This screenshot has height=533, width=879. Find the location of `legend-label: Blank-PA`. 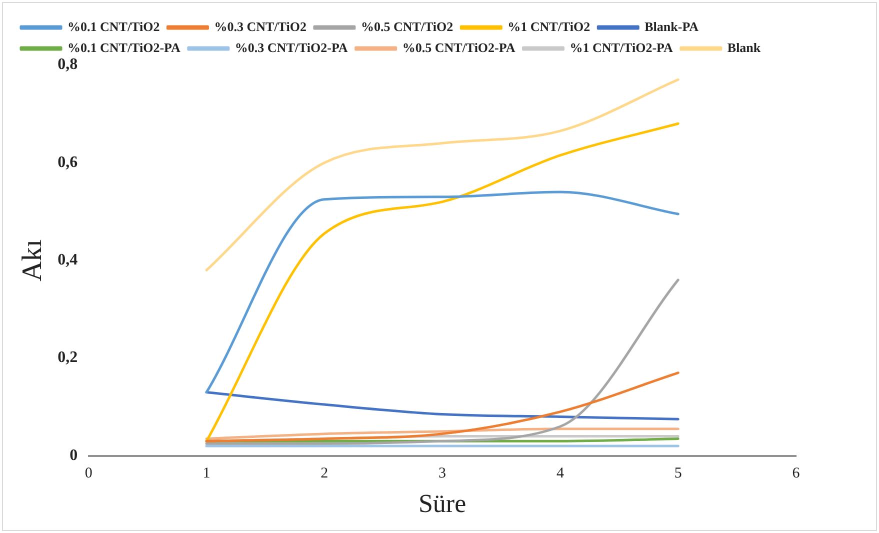

legend-label: Blank-PA is located at coordinates (672, 26).